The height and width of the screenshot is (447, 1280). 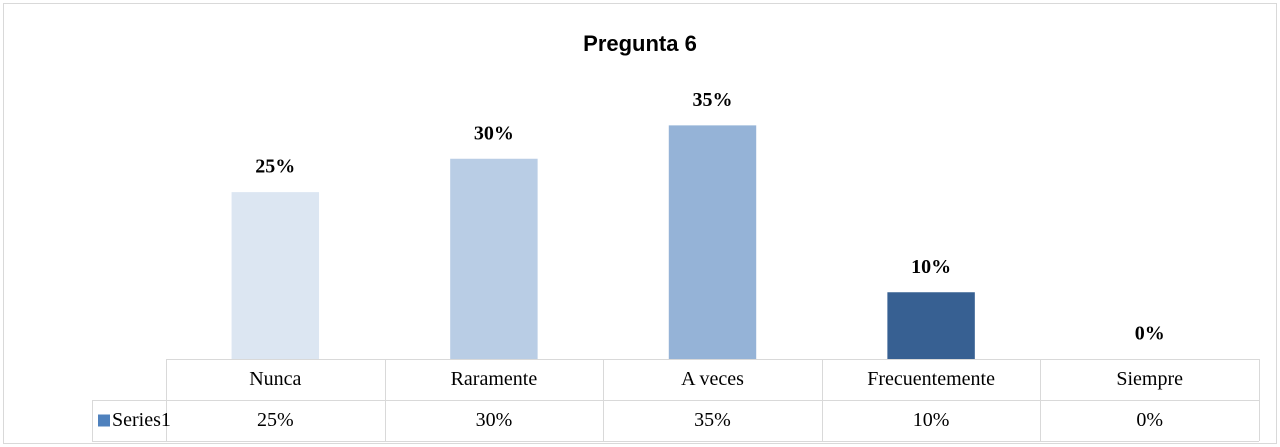 I want to click on x-tick-label: Nunca, so click(x=275, y=379).